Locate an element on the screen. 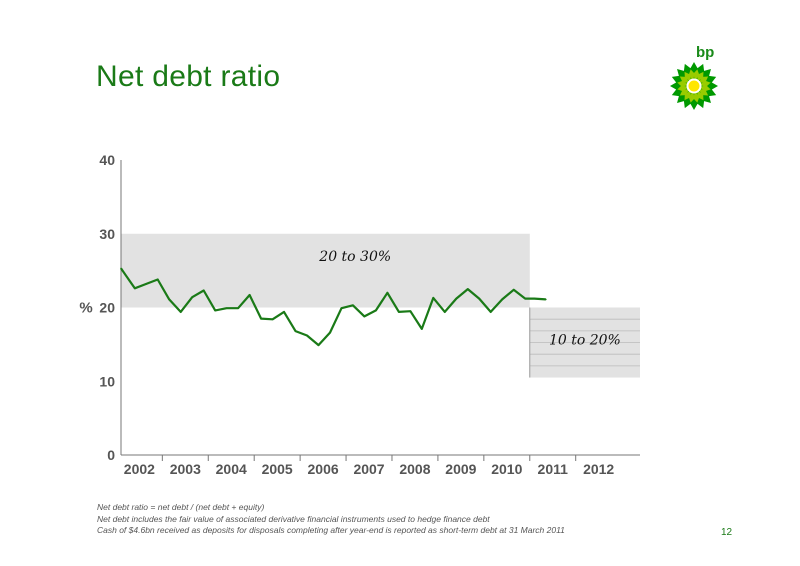 The width and height of the screenshot is (800, 566). y-tick-label: 40 is located at coordinates (107, 160).